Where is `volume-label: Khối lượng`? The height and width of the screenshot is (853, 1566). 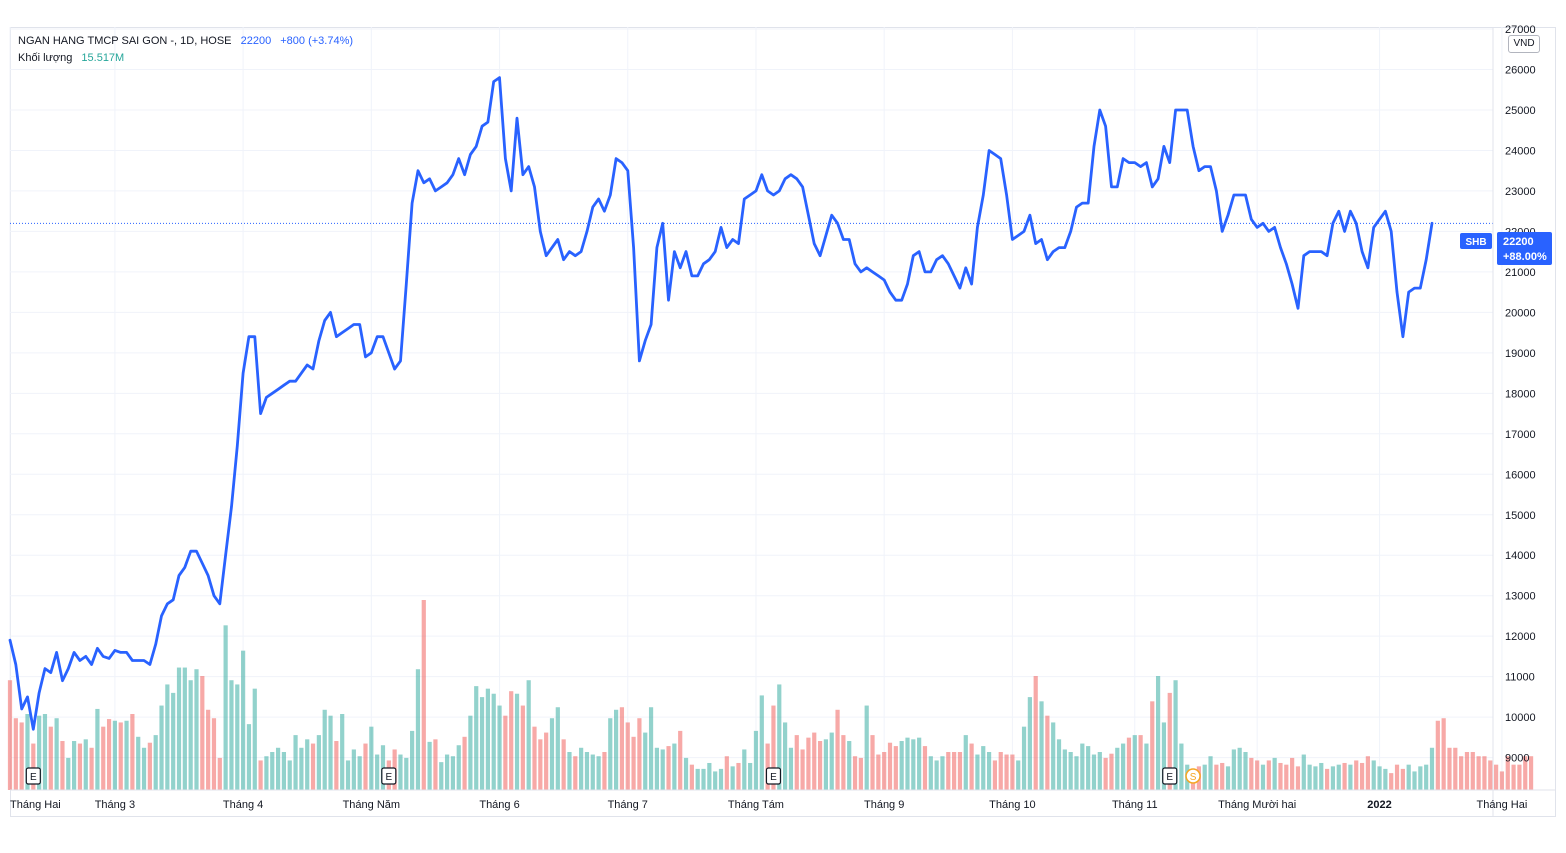
volume-label: Khối lượng is located at coordinates (45, 58).